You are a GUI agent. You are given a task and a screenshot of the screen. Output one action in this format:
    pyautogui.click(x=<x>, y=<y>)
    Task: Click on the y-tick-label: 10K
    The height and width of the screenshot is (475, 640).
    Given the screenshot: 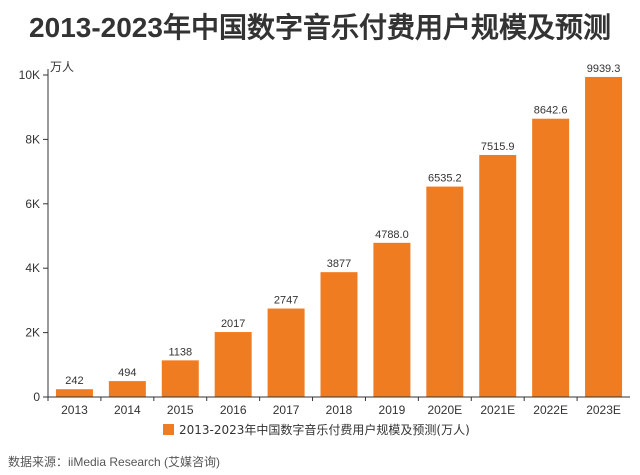 What is the action you would take?
    pyautogui.click(x=29, y=75)
    